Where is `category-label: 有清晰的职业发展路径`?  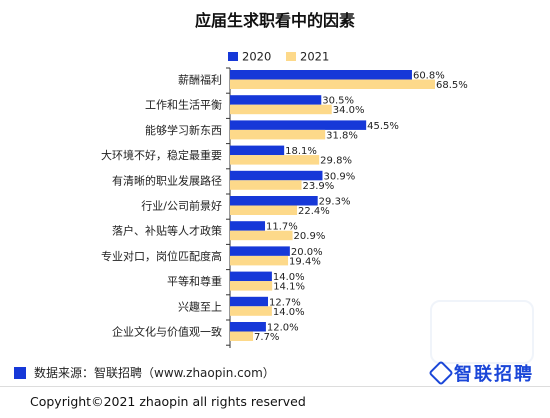 category-label: 有清晰的职业发展路径 is located at coordinates (167, 180).